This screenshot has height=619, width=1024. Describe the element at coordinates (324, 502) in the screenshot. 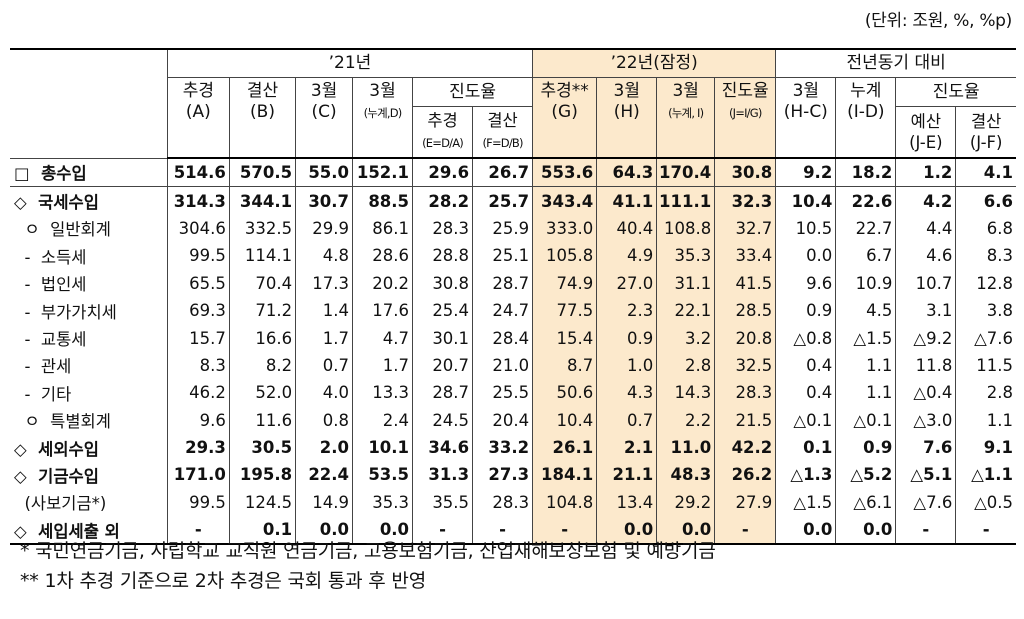

I see `table-cell: 14.9` at that location.